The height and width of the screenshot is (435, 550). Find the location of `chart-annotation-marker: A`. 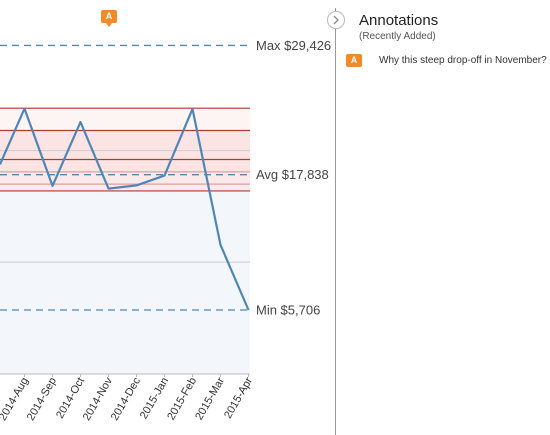

chart-annotation-marker: A is located at coordinates (109, 18).